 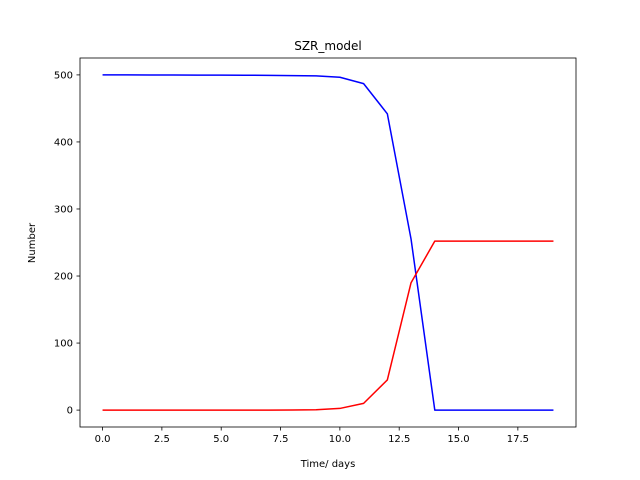 What do you see at coordinates (70, 411) in the screenshot?
I see `y-tick-label: 0` at bounding box center [70, 411].